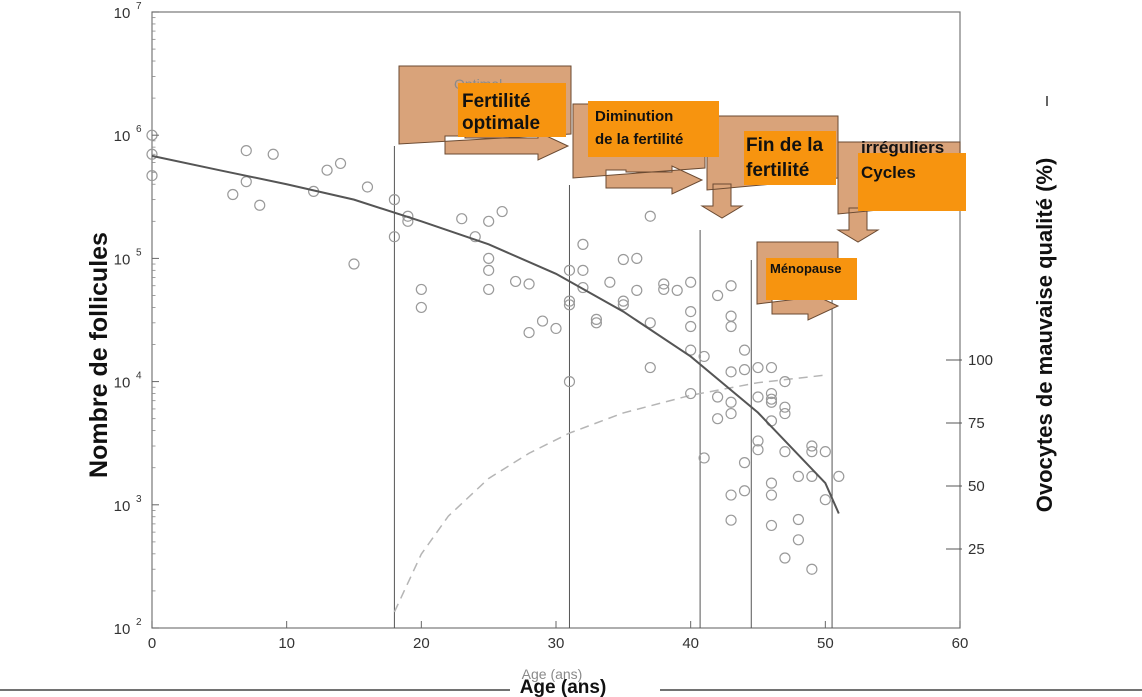 This screenshot has width=1142, height=697. What do you see at coordinates (777, 170) in the screenshot?
I see `phase-label-line2: fertilité` at bounding box center [777, 170].